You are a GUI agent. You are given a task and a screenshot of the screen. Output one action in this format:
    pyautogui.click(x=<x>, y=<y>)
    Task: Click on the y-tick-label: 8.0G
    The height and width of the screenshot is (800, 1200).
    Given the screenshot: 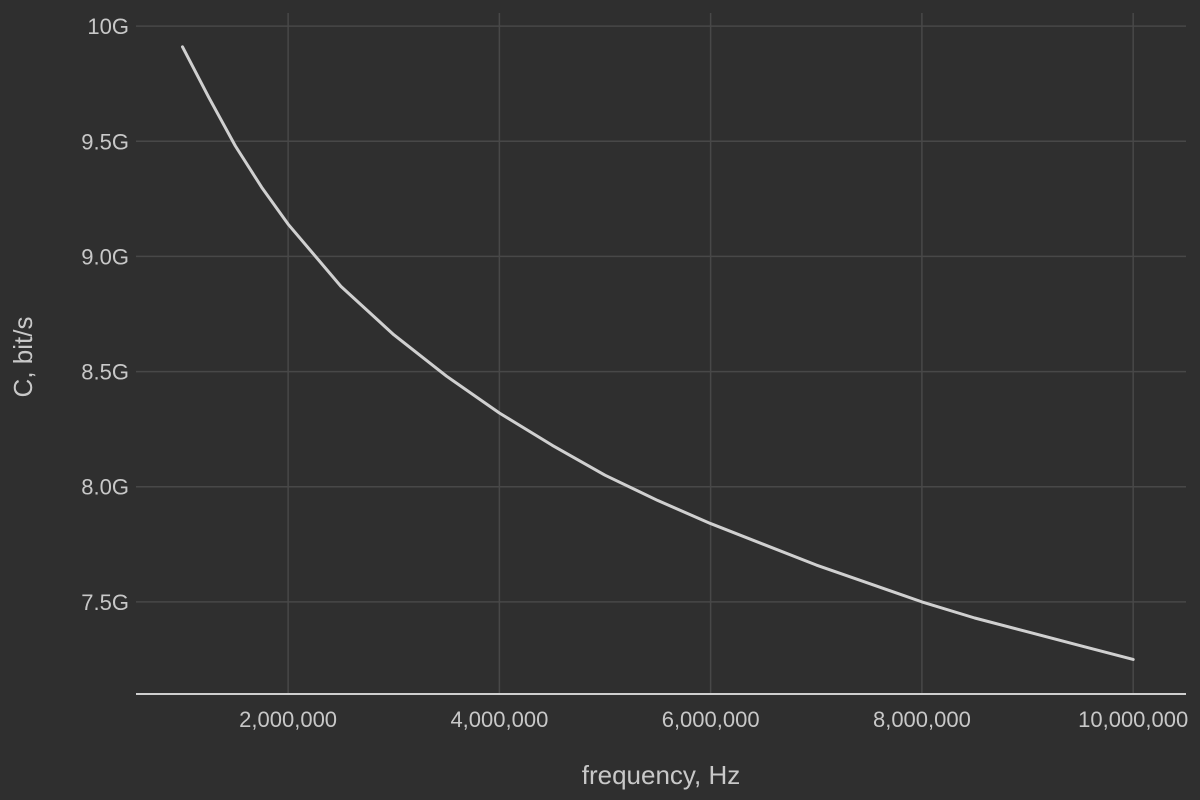 What is the action you would take?
    pyautogui.click(x=105, y=487)
    